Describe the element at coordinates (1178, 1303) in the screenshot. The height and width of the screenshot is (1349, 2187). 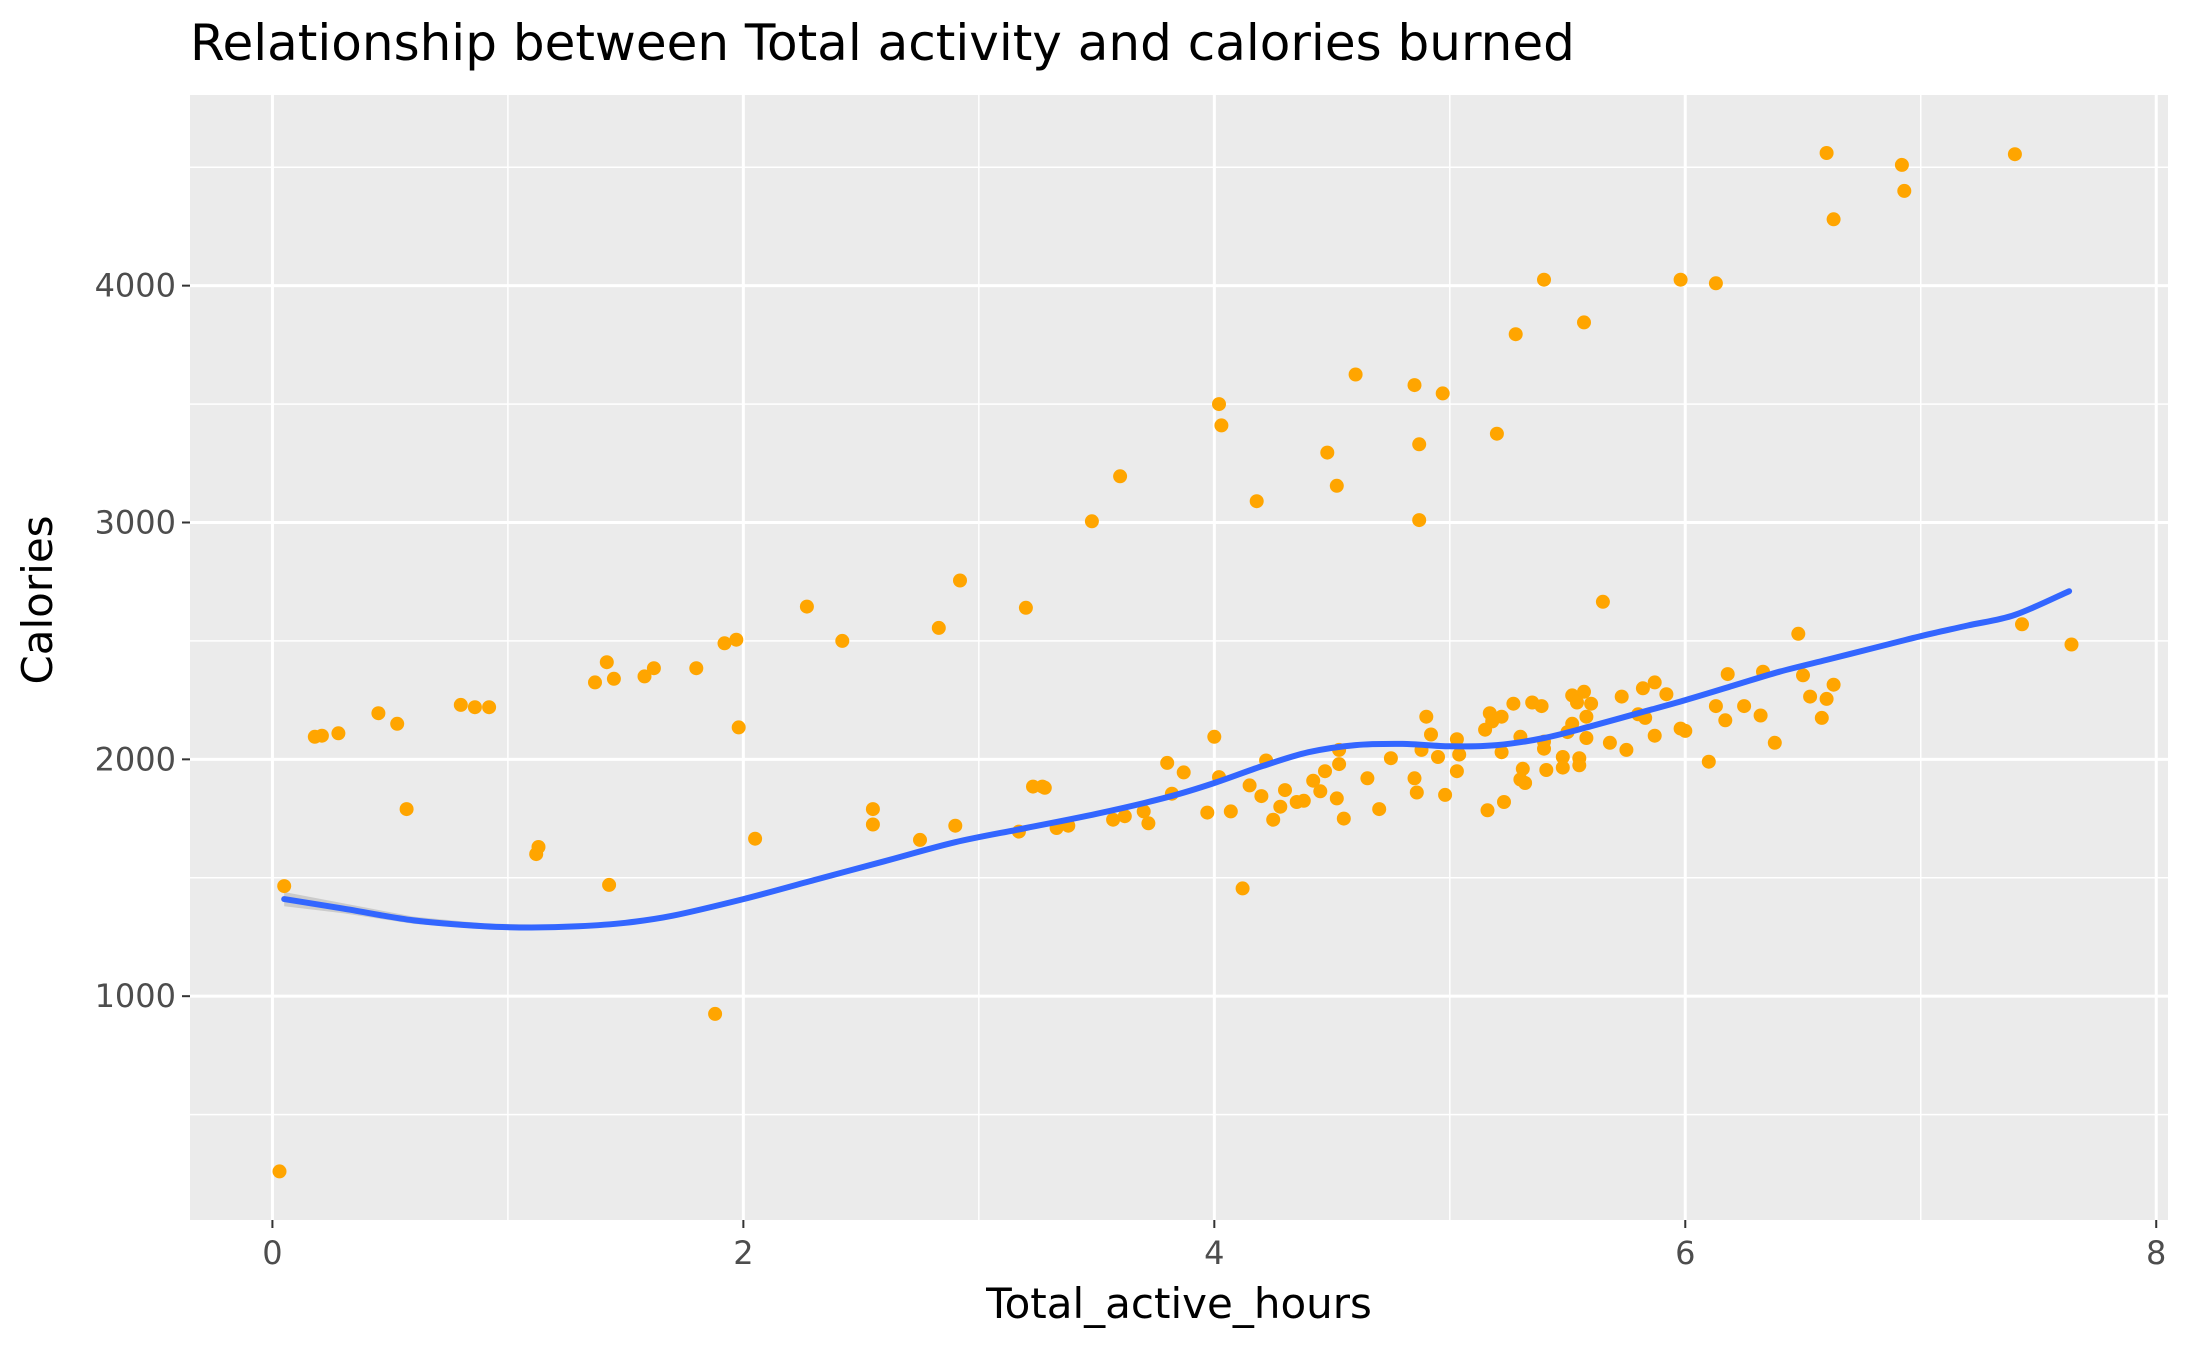
I see `x-axis-title: Total_active_hours` at that location.